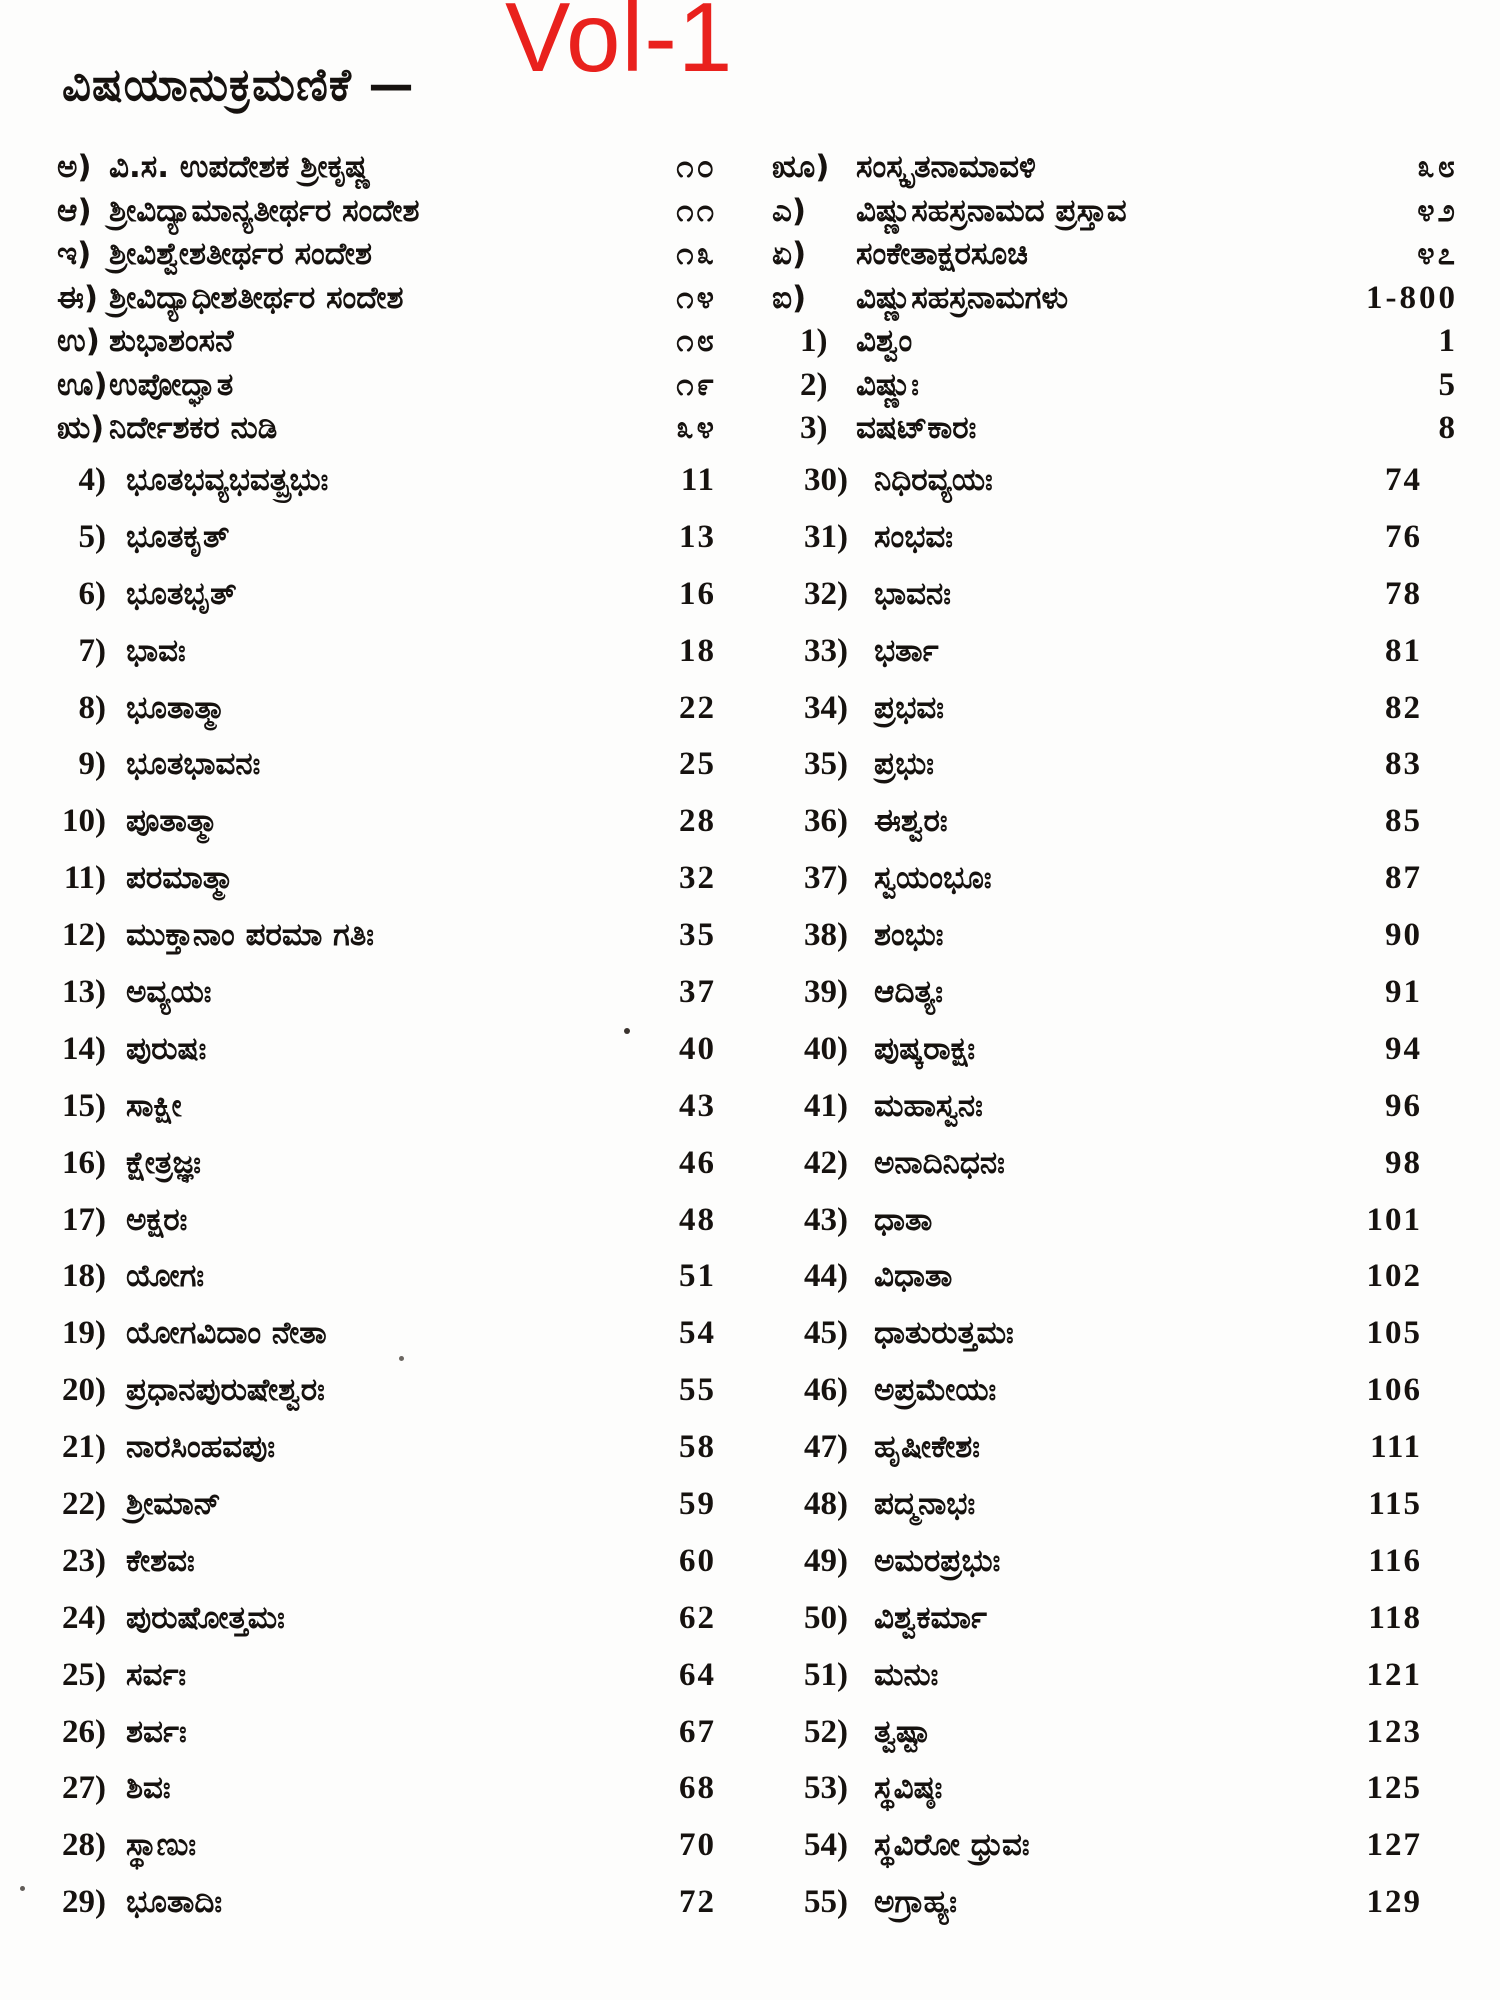  What do you see at coordinates (84, 1276) in the screenshot?
I see `entry-label: 18)` at bounding box center [84, 1276].